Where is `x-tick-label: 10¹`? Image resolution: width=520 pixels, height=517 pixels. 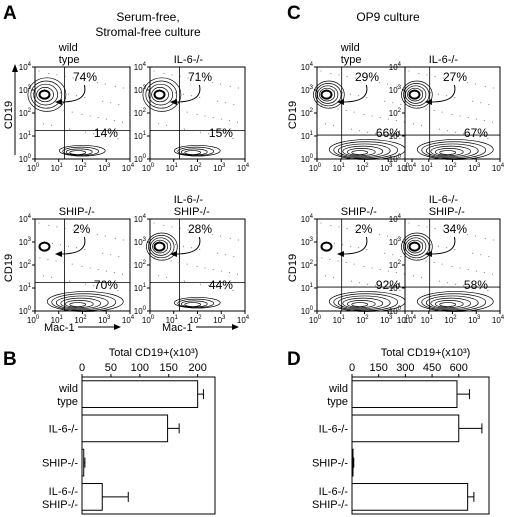
x-tick-label: 10¹ is located at coordinates (427, 168).